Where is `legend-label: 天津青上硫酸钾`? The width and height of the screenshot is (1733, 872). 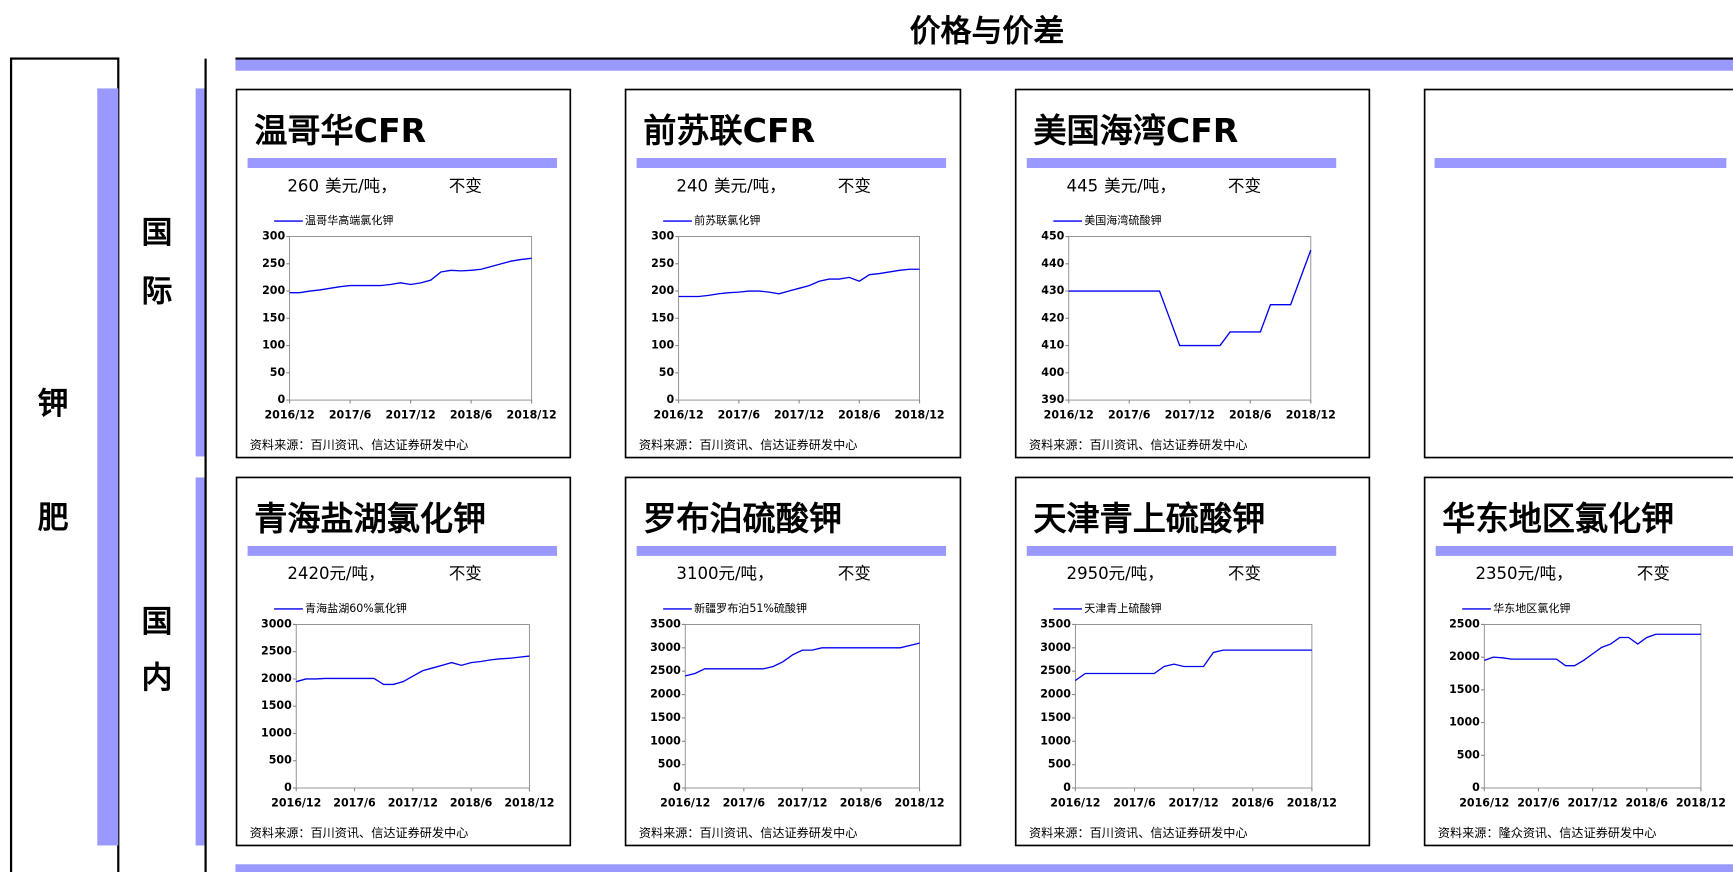
legend-label: 天津青上硫酸钾 is located at coordinates (1122, 608).